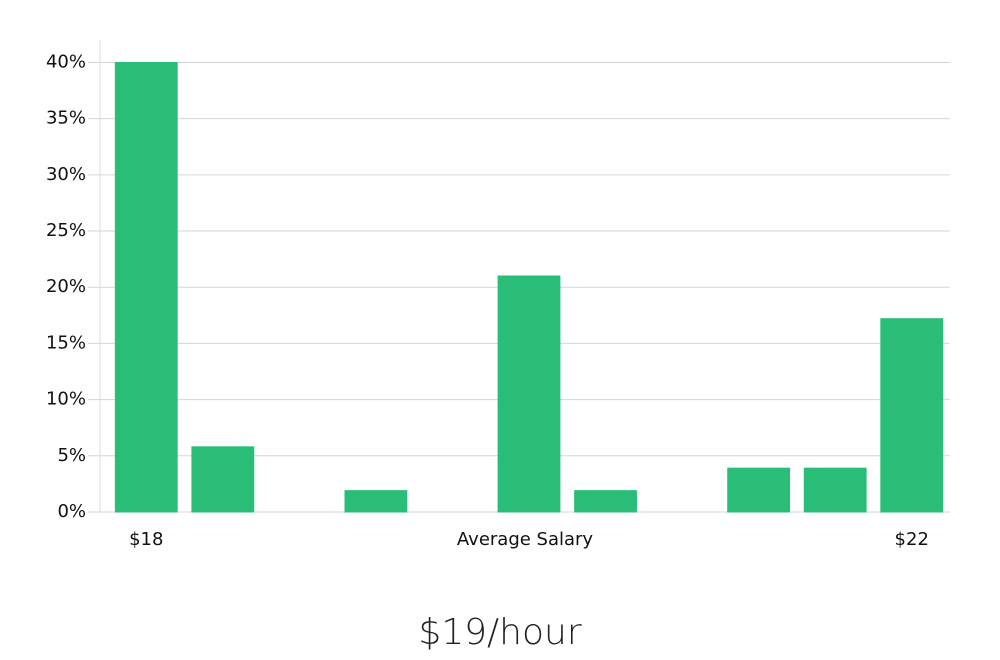 Image resolution: width=1000 pixels, height=660 pixels. Describe the element at coordinates (912, 539) in the screenshot. I see `x-tick-label: $22` at that location.